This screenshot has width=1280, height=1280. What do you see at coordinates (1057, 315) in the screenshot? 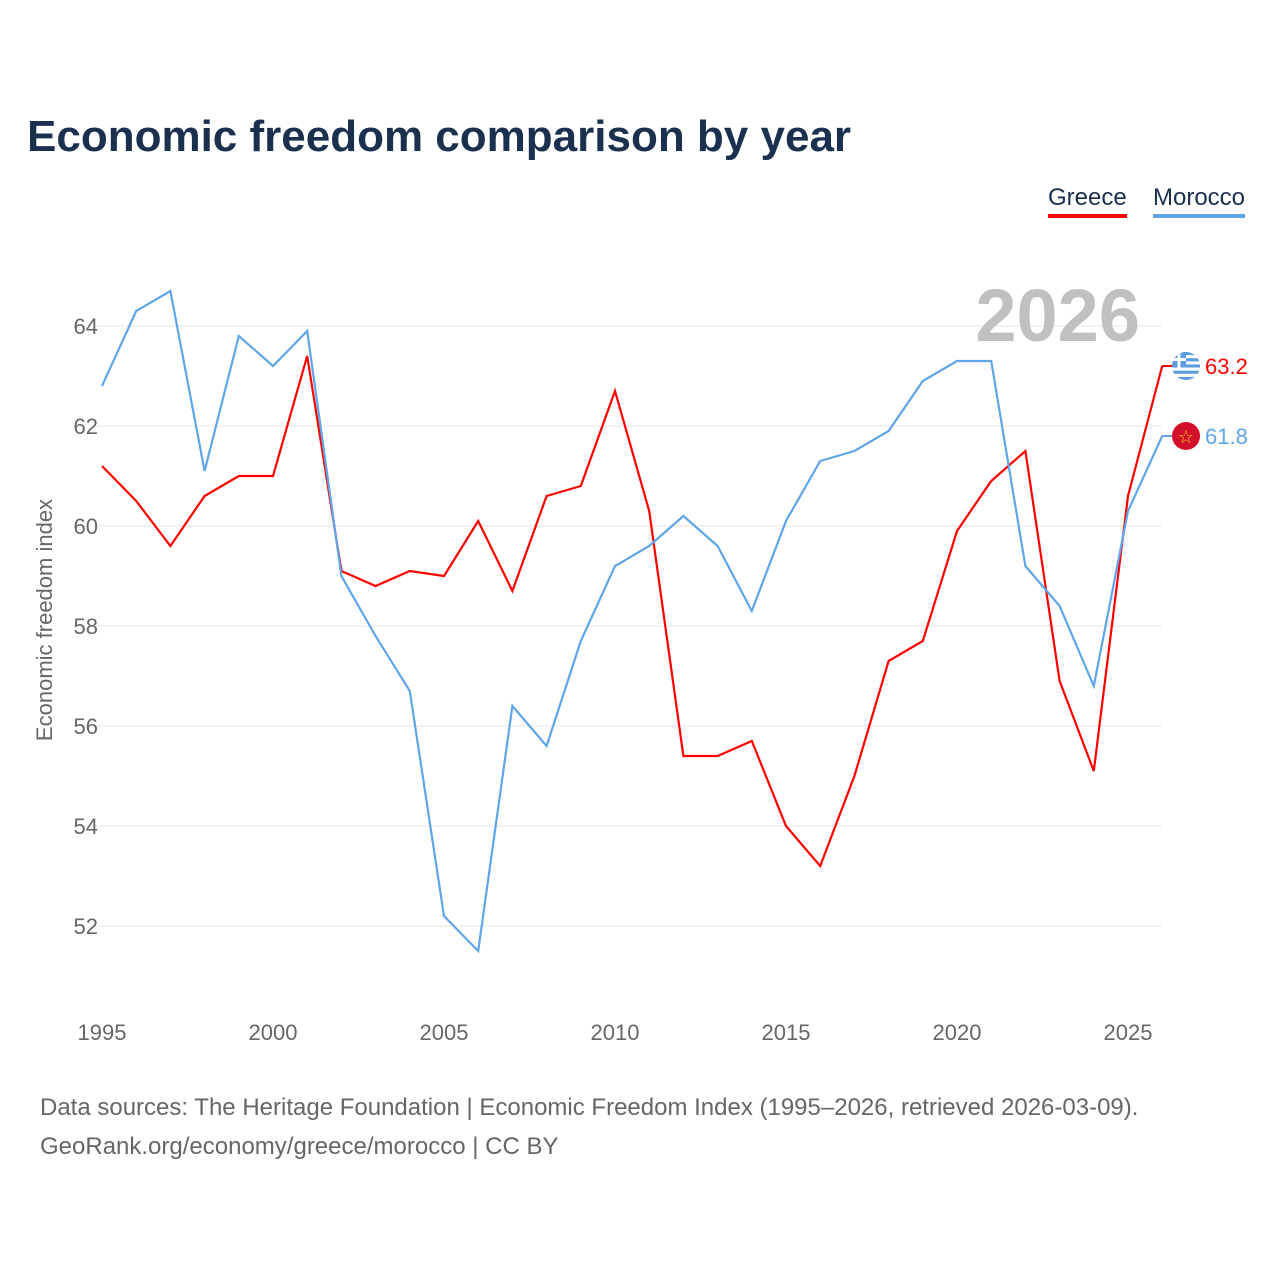
I see `year-watermark: 2026` at bounding box center [1057, 315].